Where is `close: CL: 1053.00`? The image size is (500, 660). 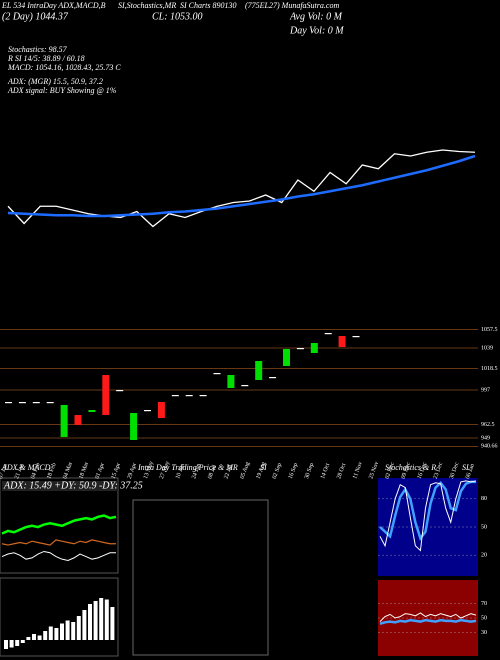
close: CL: 1053.00 is located at coordinates (177, 16).